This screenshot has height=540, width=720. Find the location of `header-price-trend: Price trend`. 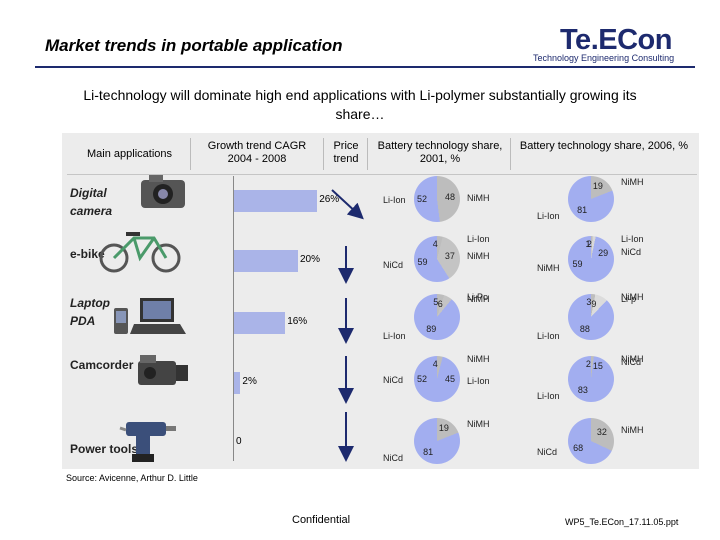

header-price-trend: Price trend is located at coordinates (346, 152).